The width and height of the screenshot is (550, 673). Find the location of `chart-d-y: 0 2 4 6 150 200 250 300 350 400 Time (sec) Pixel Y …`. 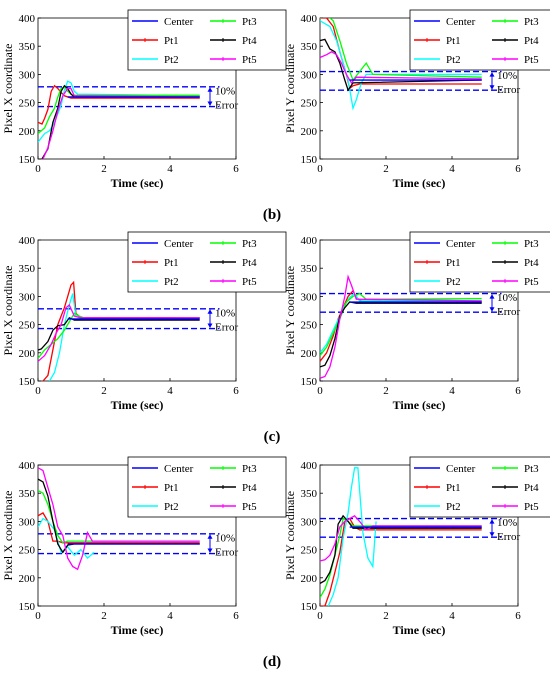

chart-d-y: 0 2 4 6 150 200 250 300 350 400 Time (sec) Pixel Y … is located at coordinates (416, 546).